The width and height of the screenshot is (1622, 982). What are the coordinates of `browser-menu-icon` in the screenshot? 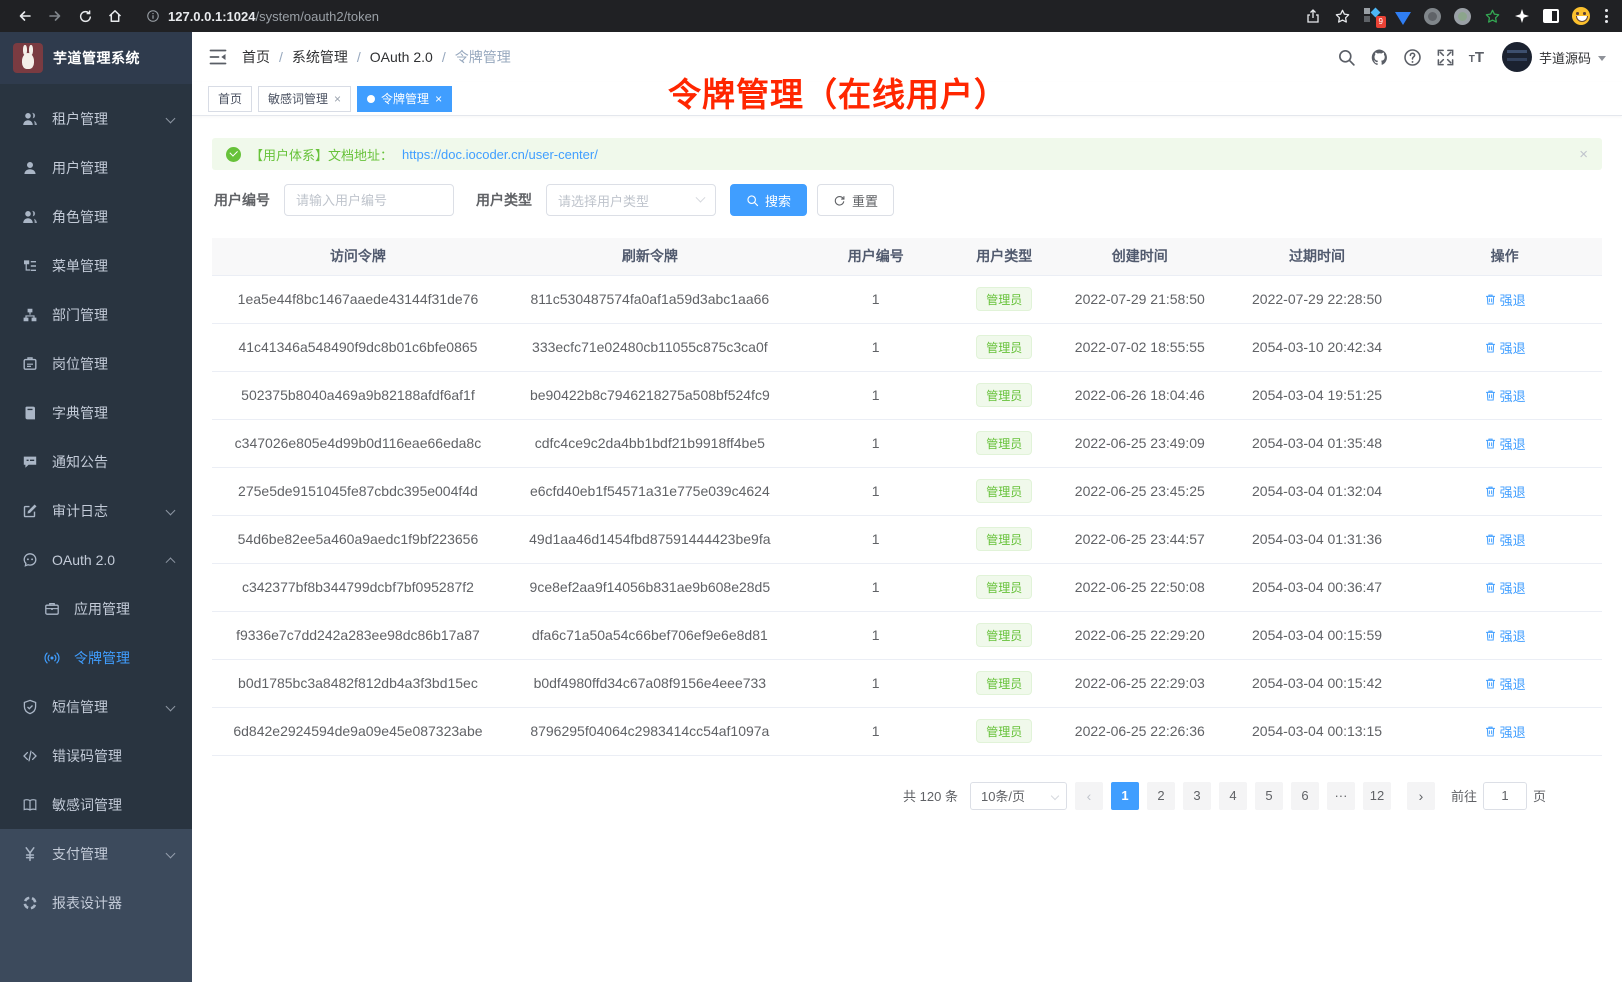 It's located at (1606, 16).